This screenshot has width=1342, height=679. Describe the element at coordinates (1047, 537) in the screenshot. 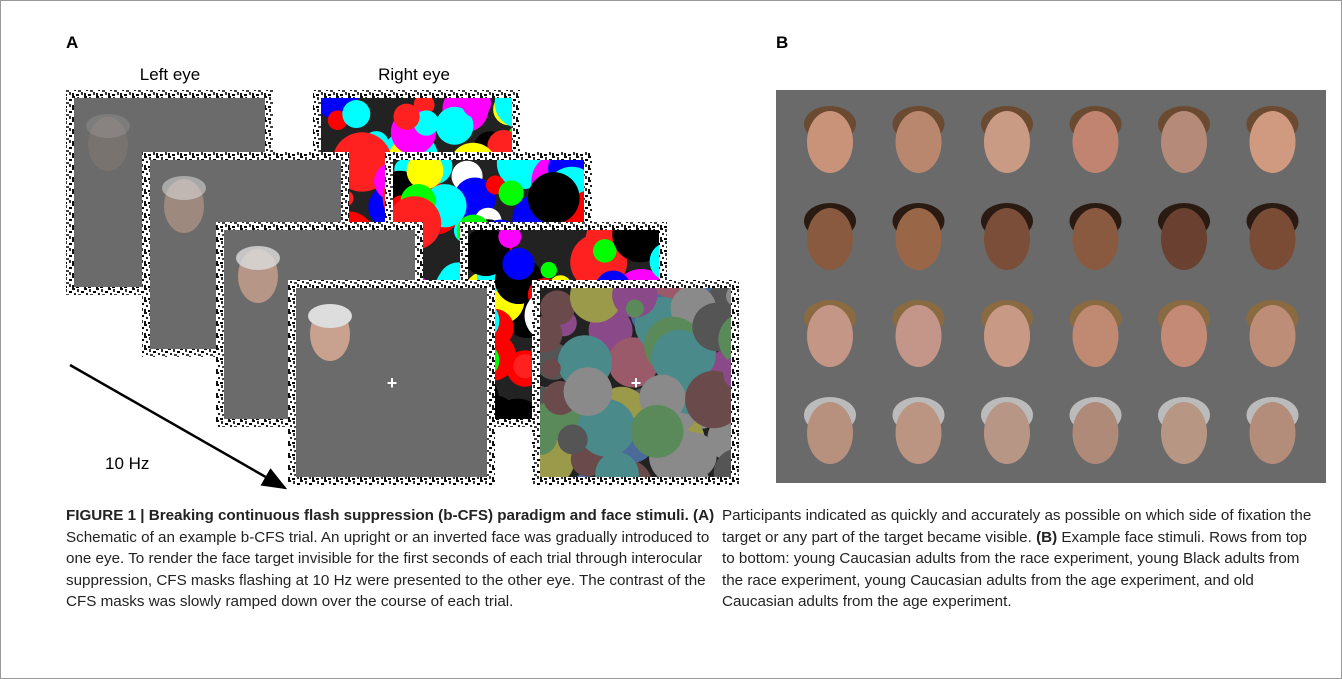

I see `caption-label: (B)` at that location.